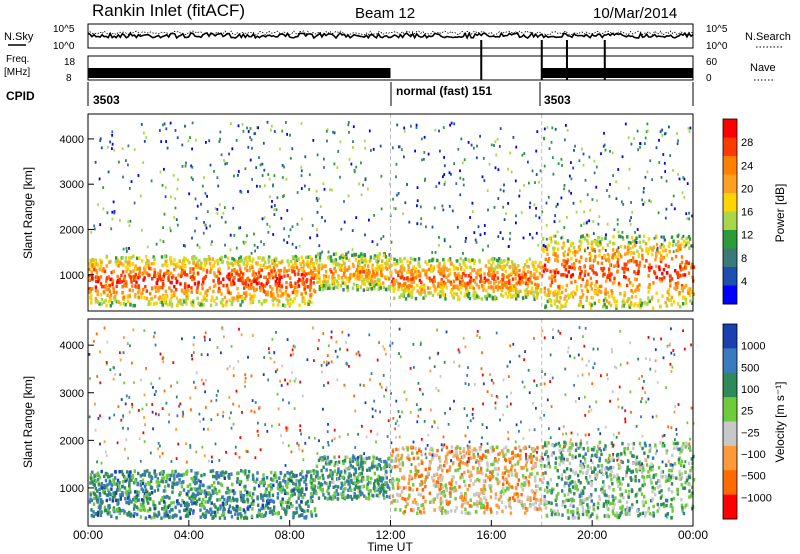  Describe the element at coordinates (768, 37) in the screenshot. I see `nsearch-label: N.Search` at that location.